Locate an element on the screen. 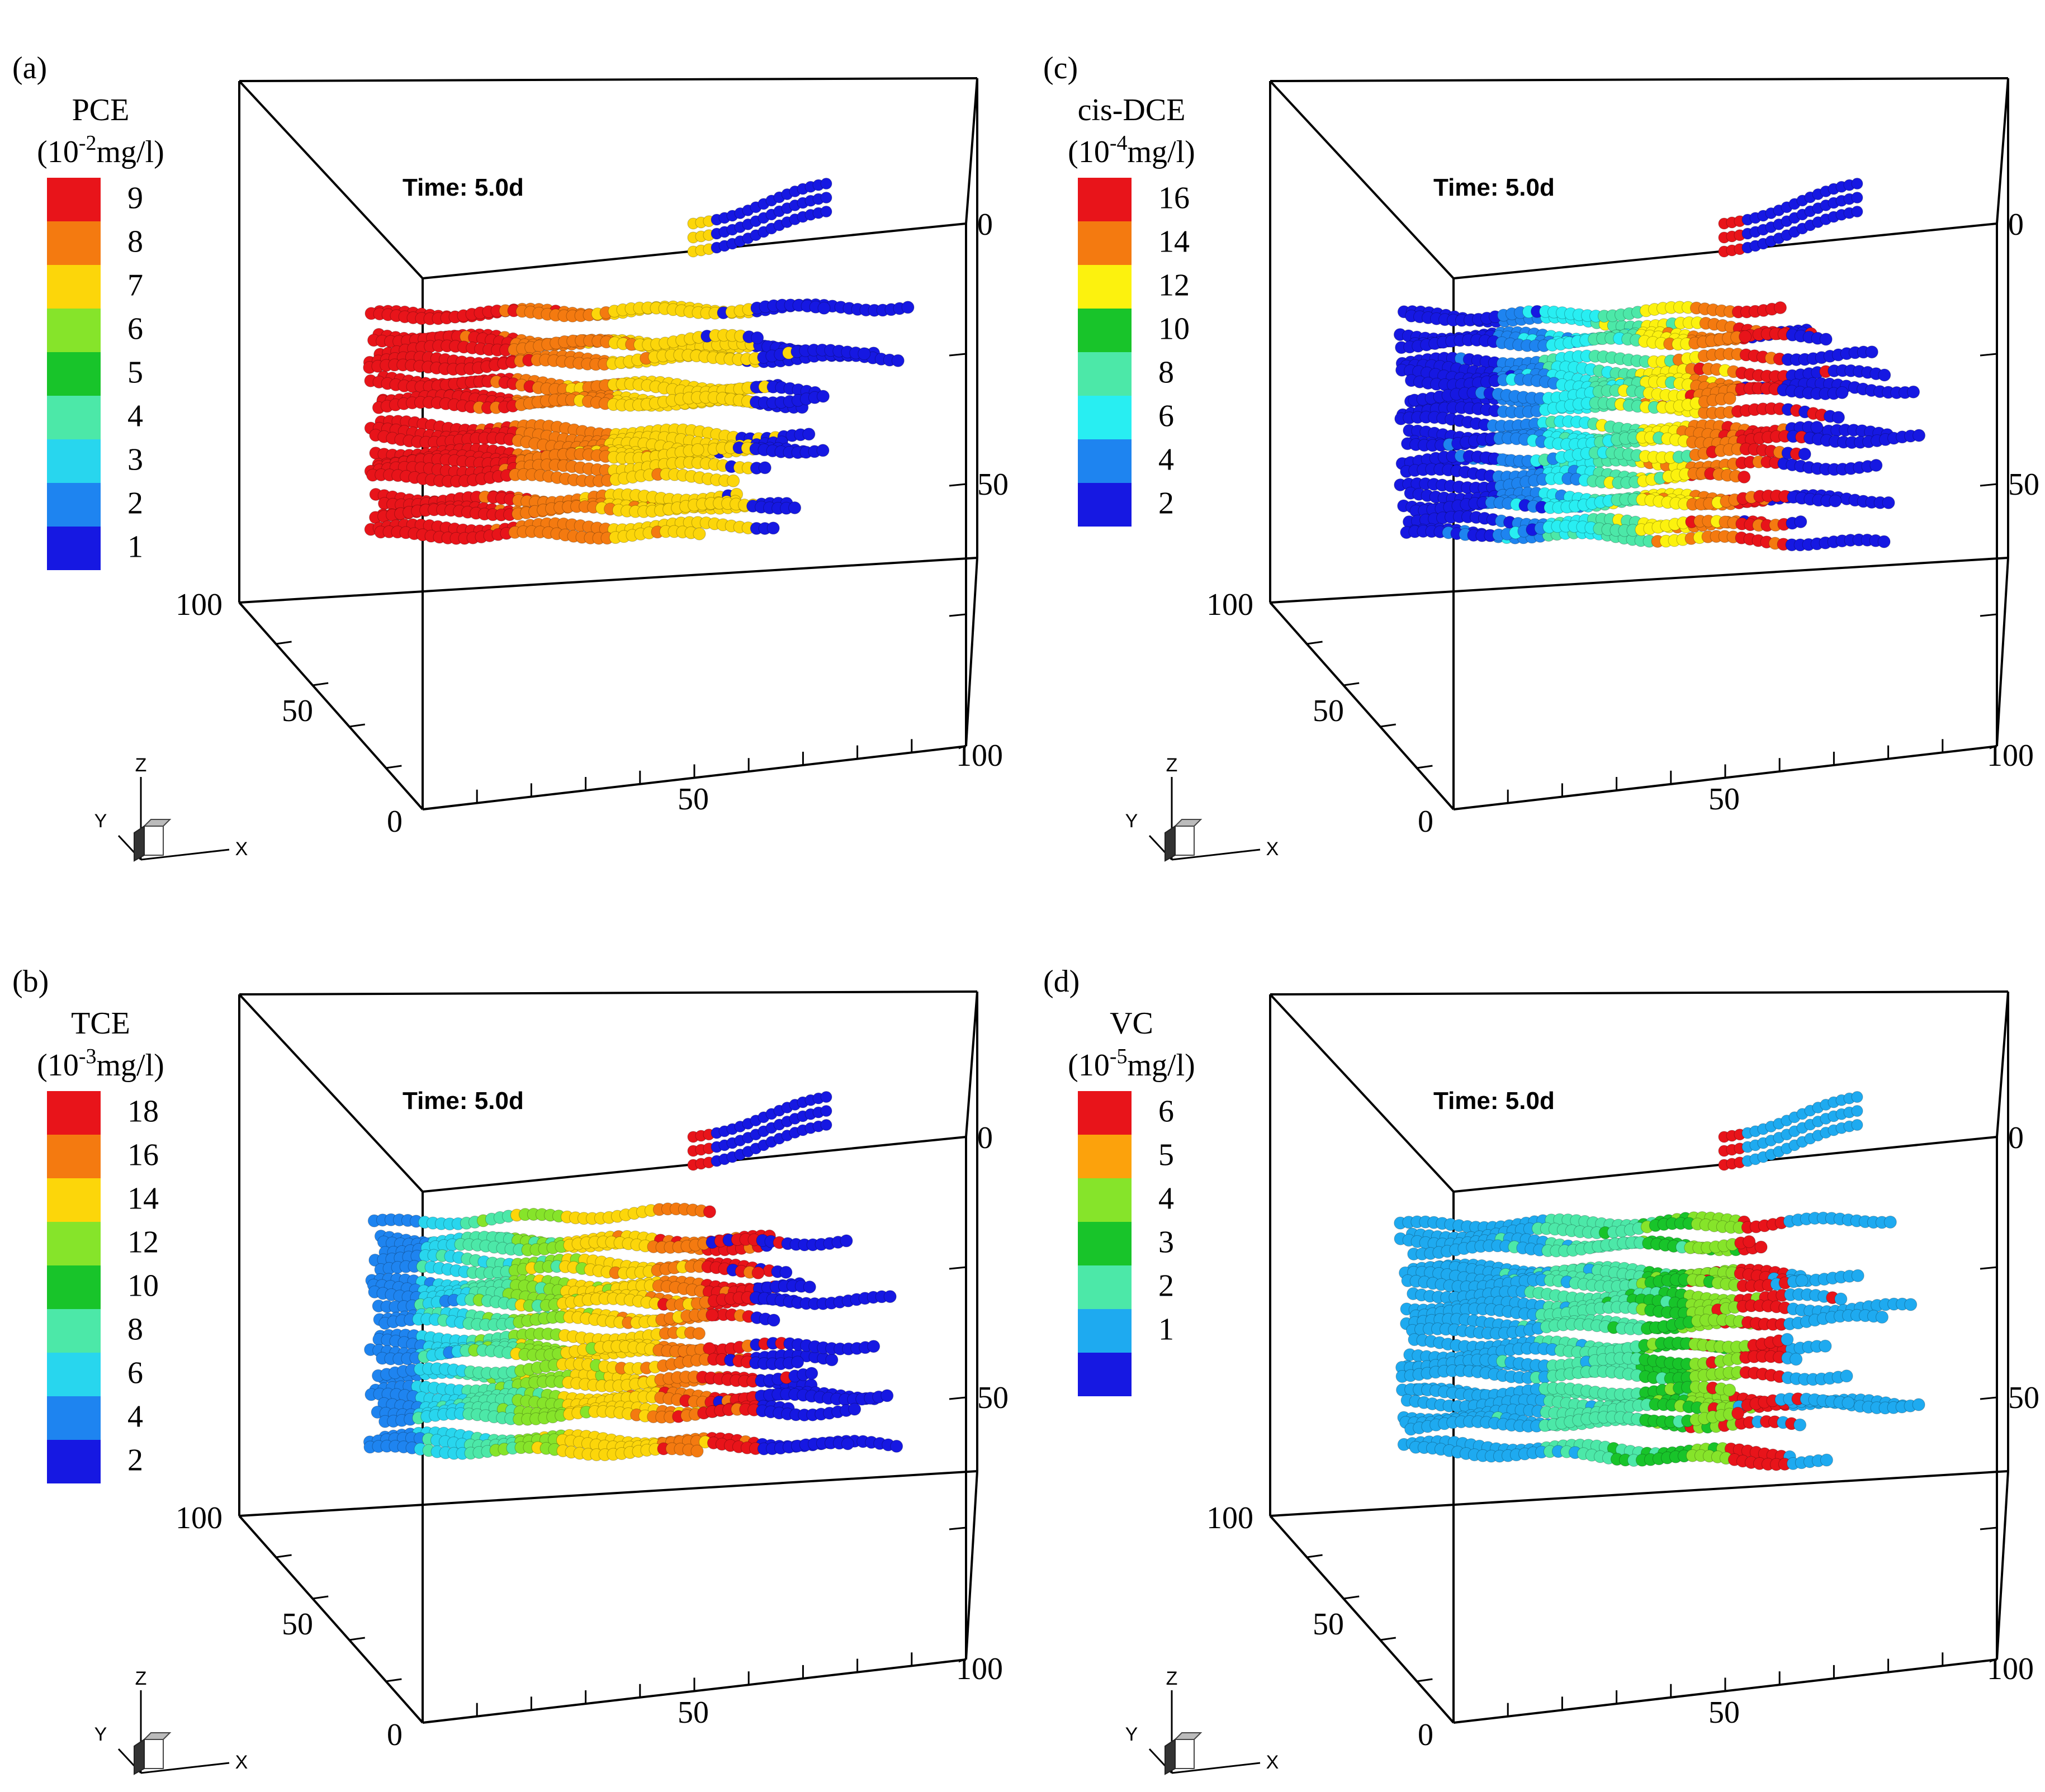 The image size is (2045, 1792). triad-cube-front is located at coordinates (1185, 841).